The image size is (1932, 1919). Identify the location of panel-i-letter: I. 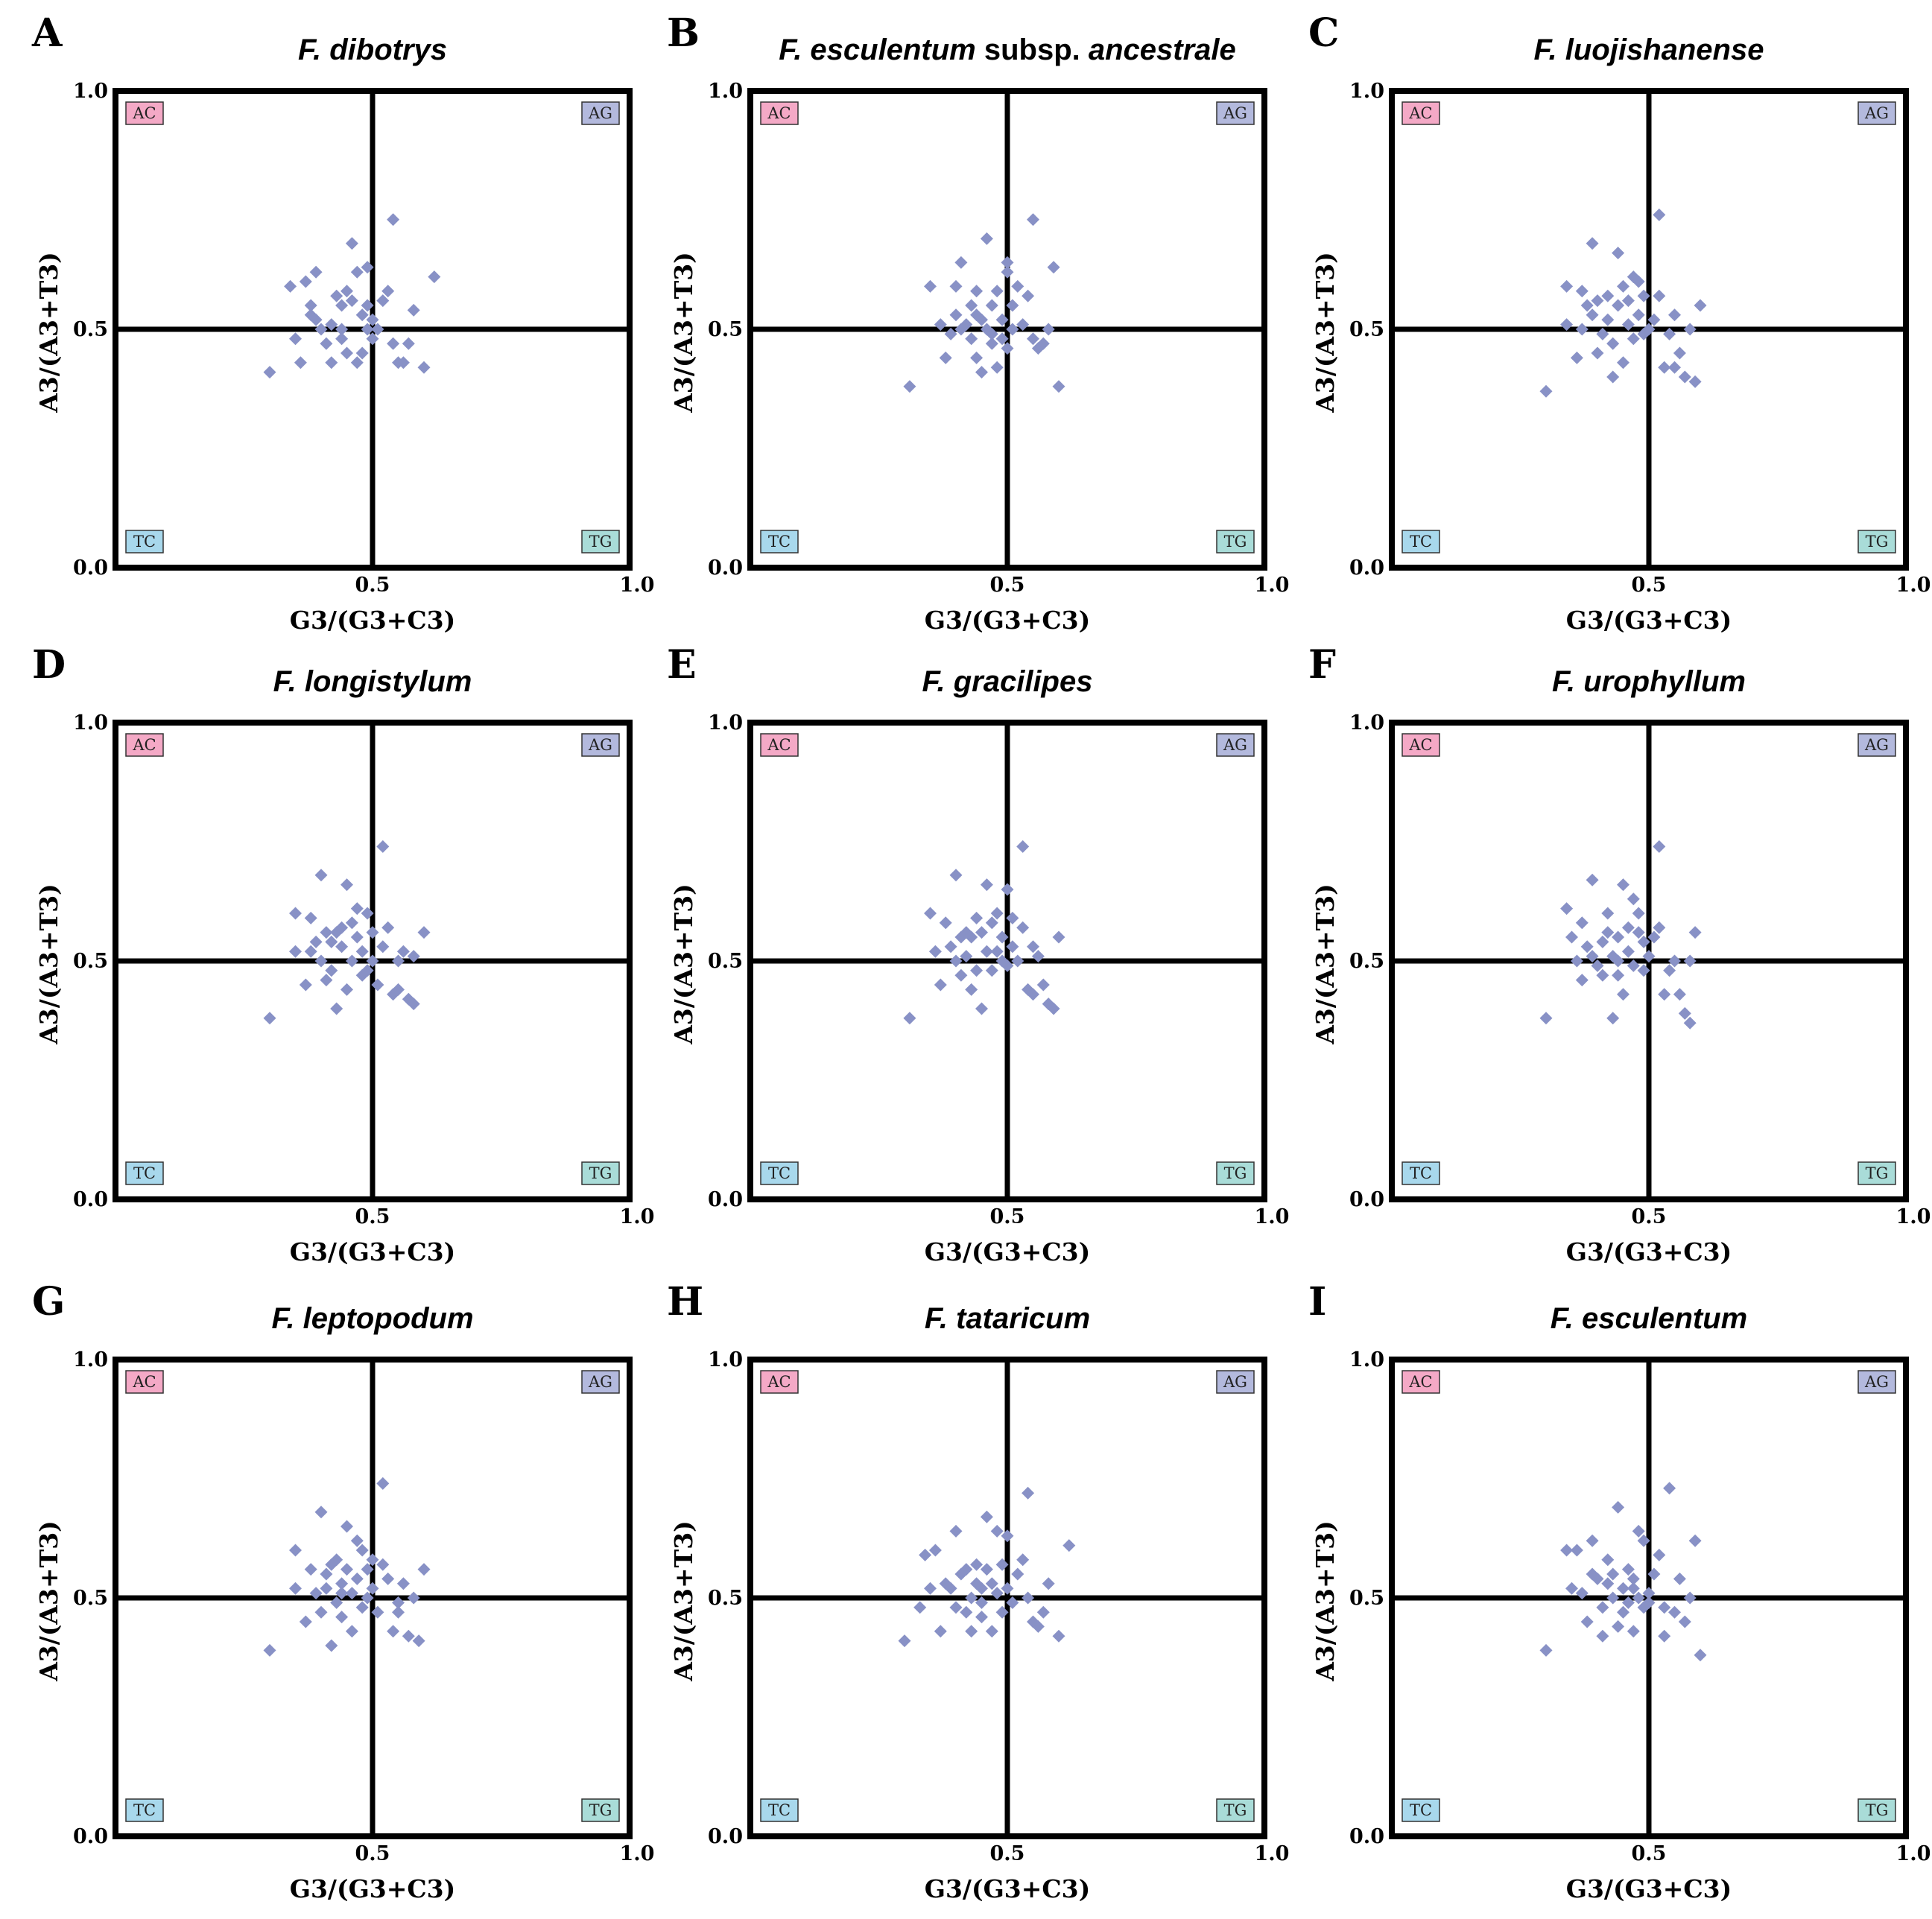
(1317, 1302).